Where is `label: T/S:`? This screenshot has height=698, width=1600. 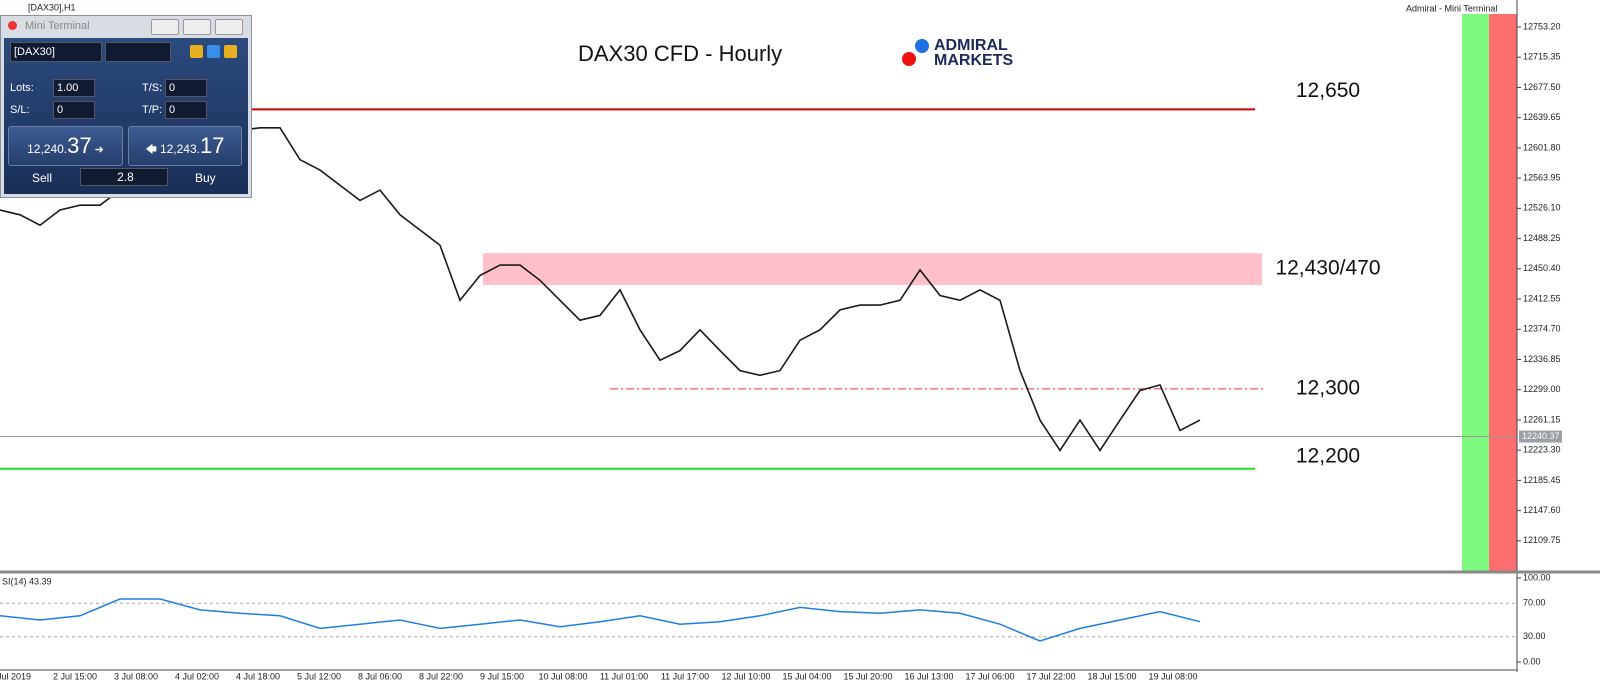
label: T/S: is located at coordinates (152, 88).